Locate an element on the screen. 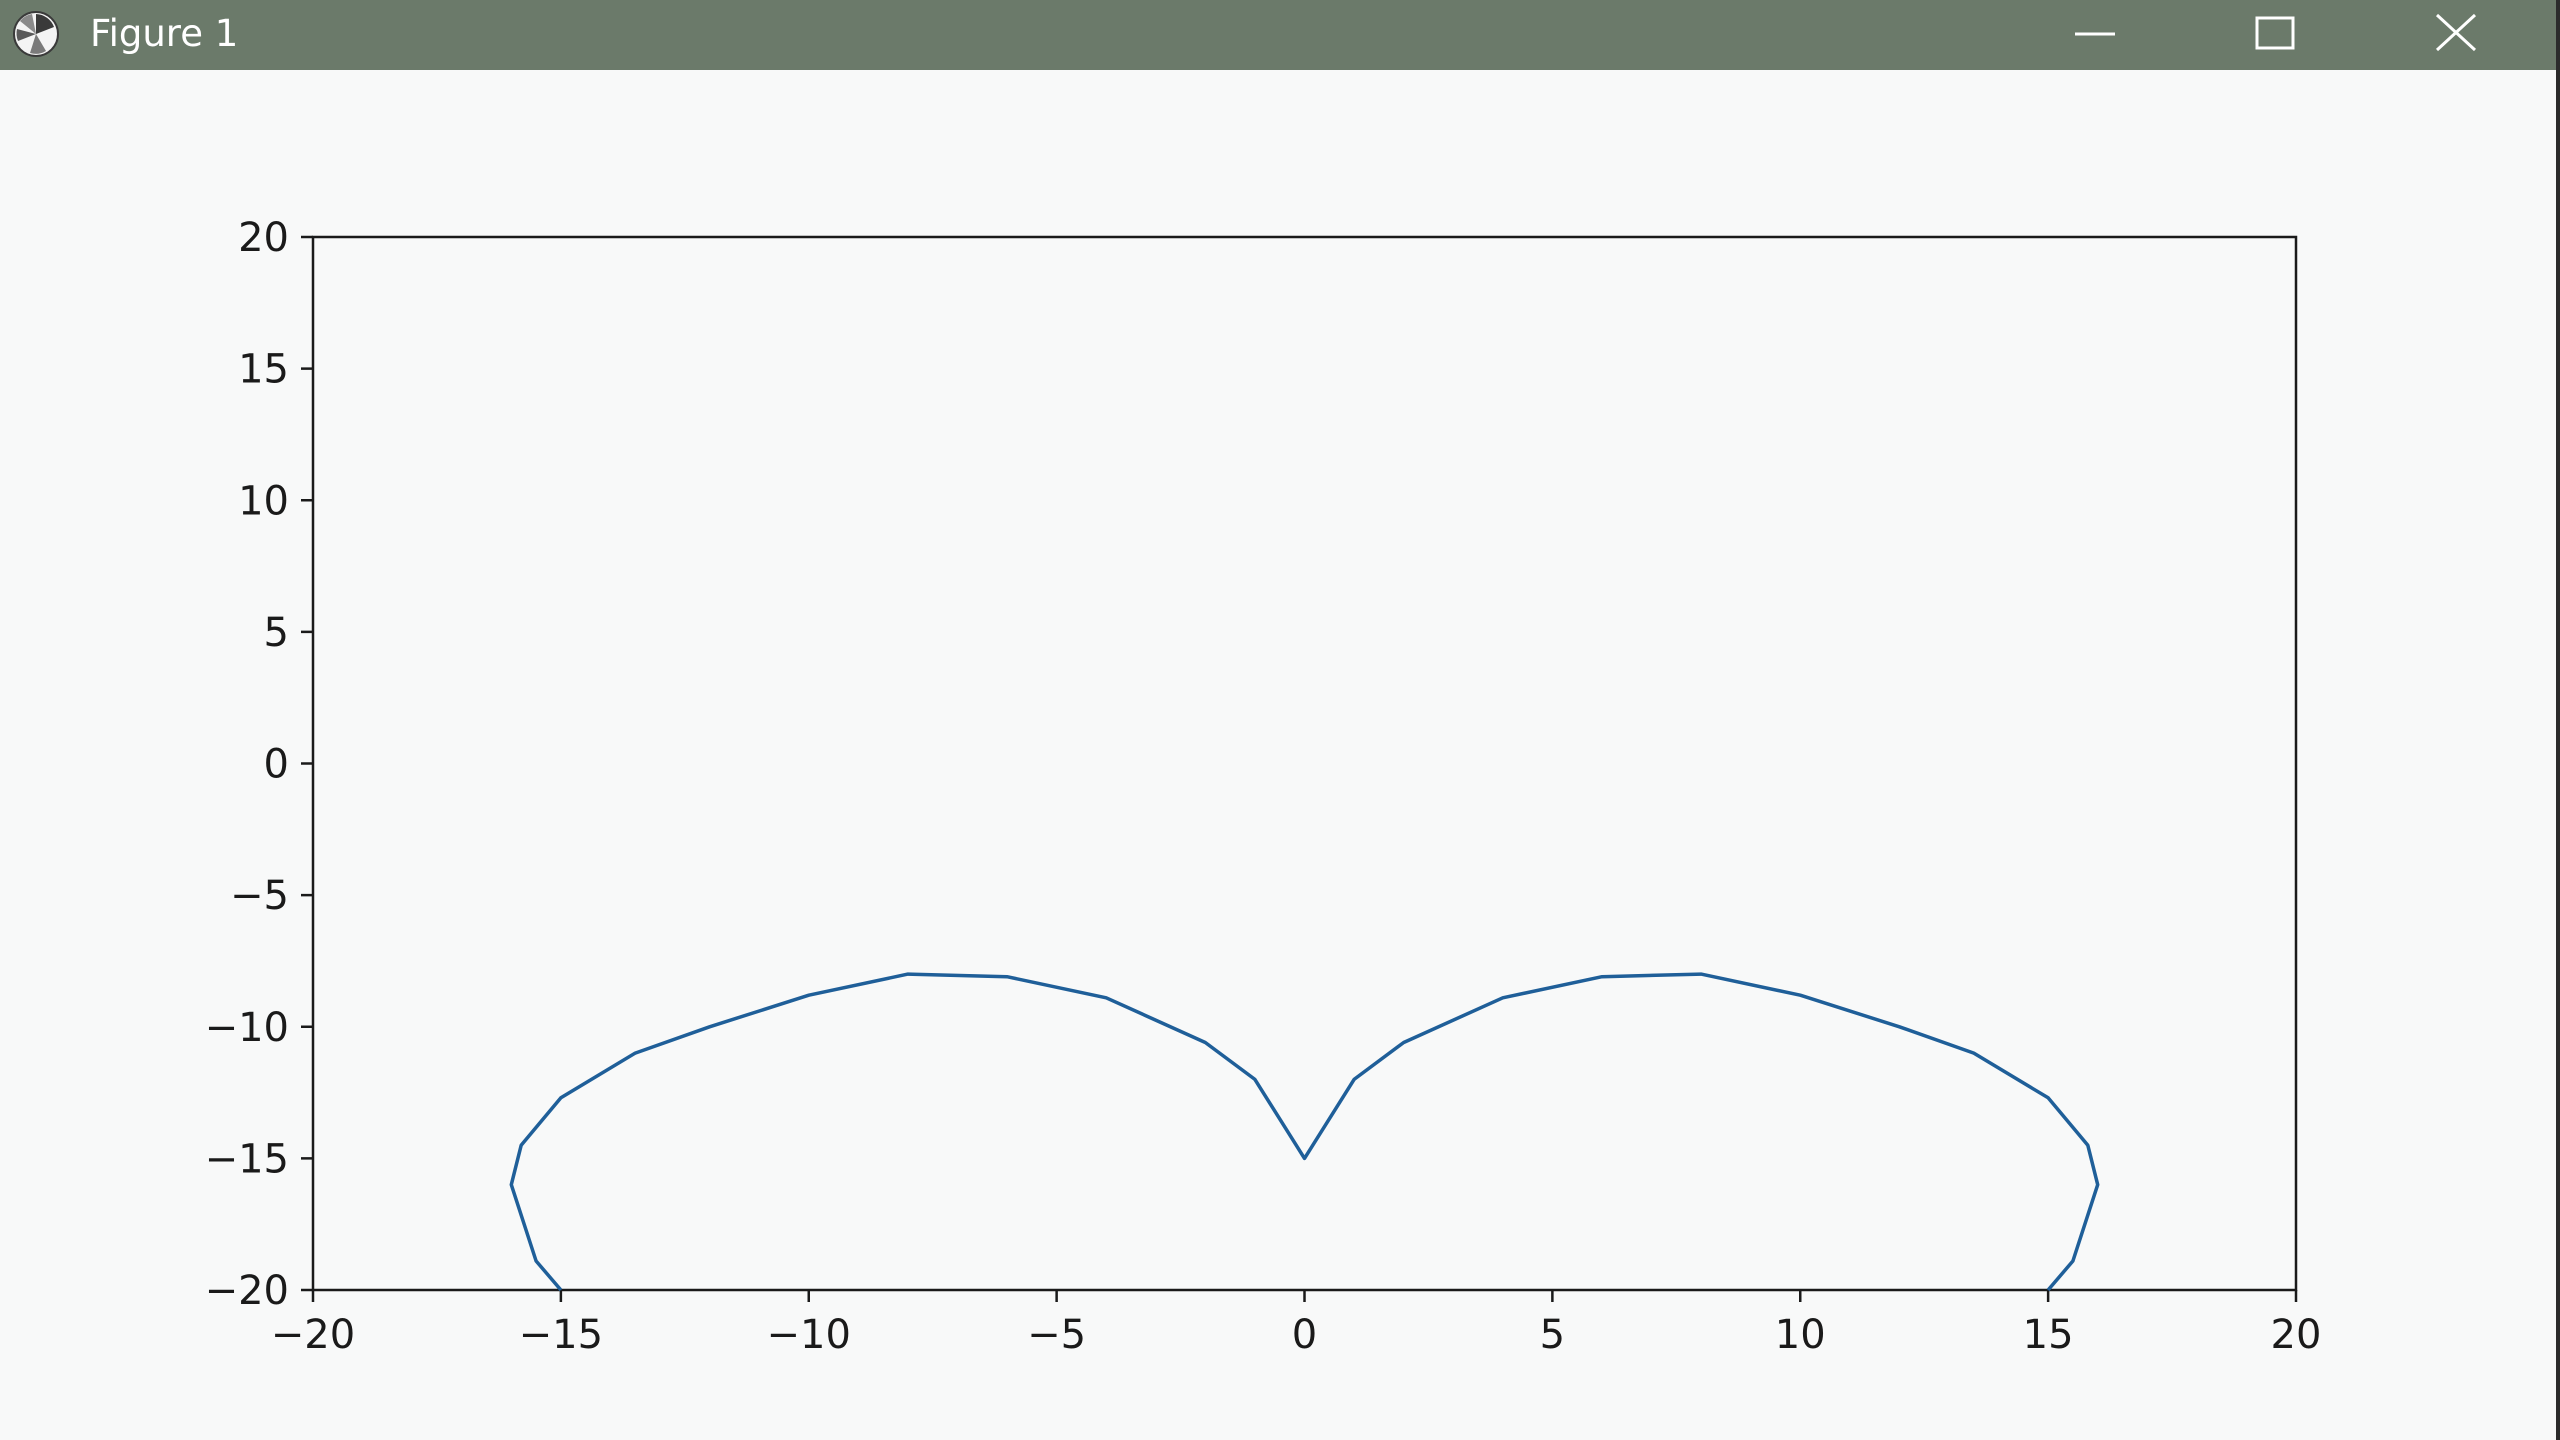 This screenshot has height=1440, width=2560. y-tick-label: −15 is located at coordinates (247, 1159).